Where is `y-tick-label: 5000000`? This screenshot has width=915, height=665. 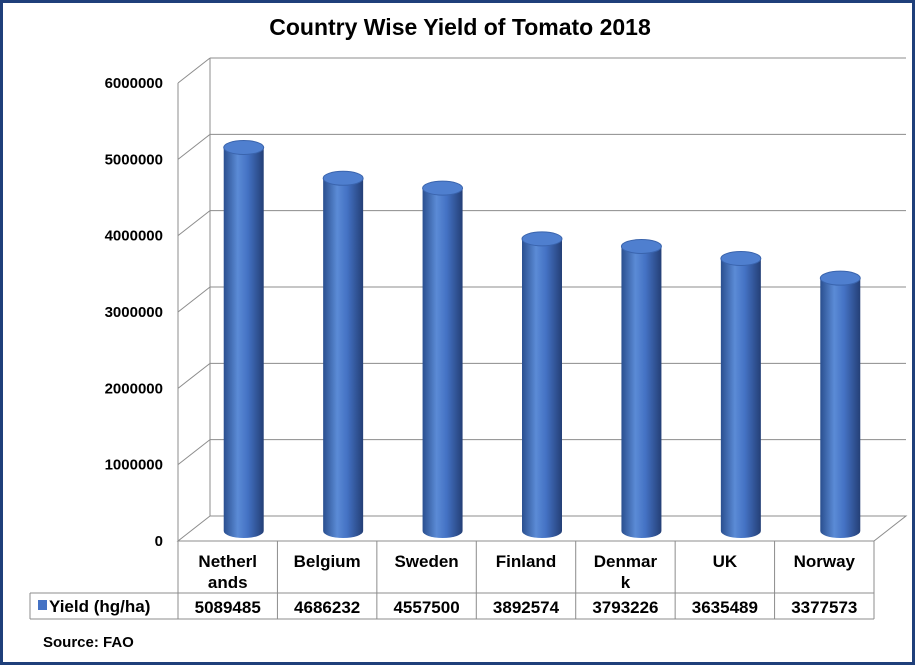 y-tick-label: 5000000 is located at coordinates (134, 159).